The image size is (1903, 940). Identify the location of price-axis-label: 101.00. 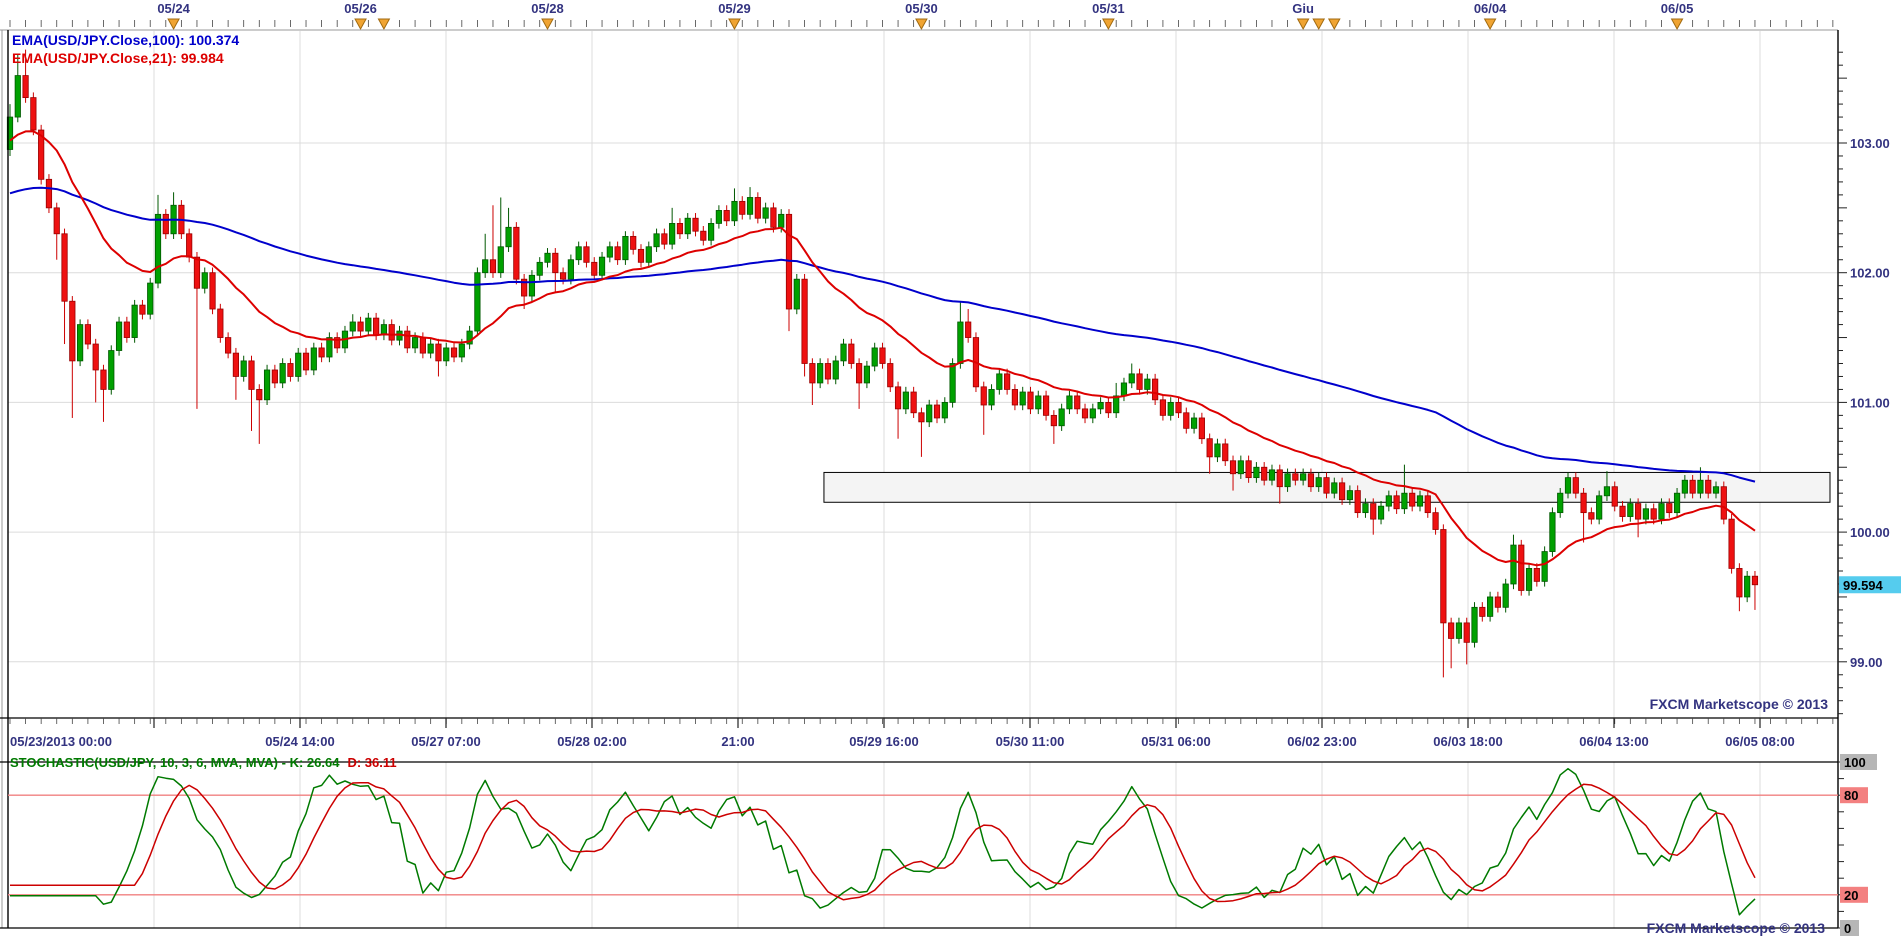
(1870, 402).